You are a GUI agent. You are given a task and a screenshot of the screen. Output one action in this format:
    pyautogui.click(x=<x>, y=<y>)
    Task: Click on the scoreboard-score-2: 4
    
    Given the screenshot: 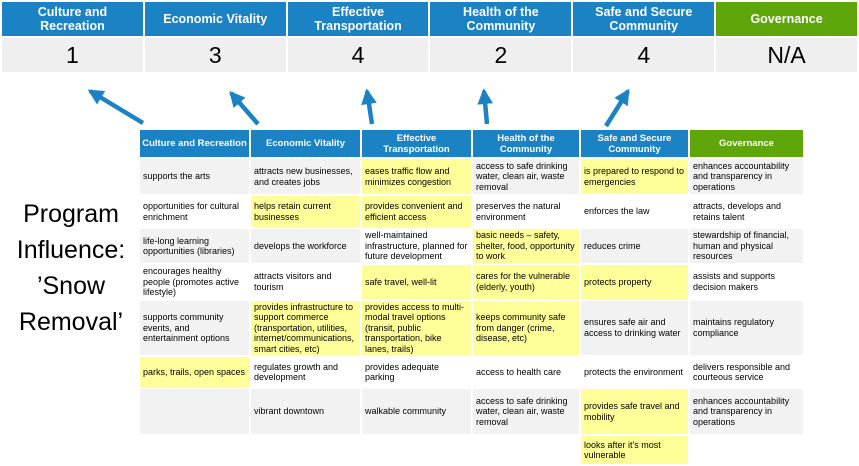 What is the action you would take?
    pyautogui.click(x=358, y=55)
    